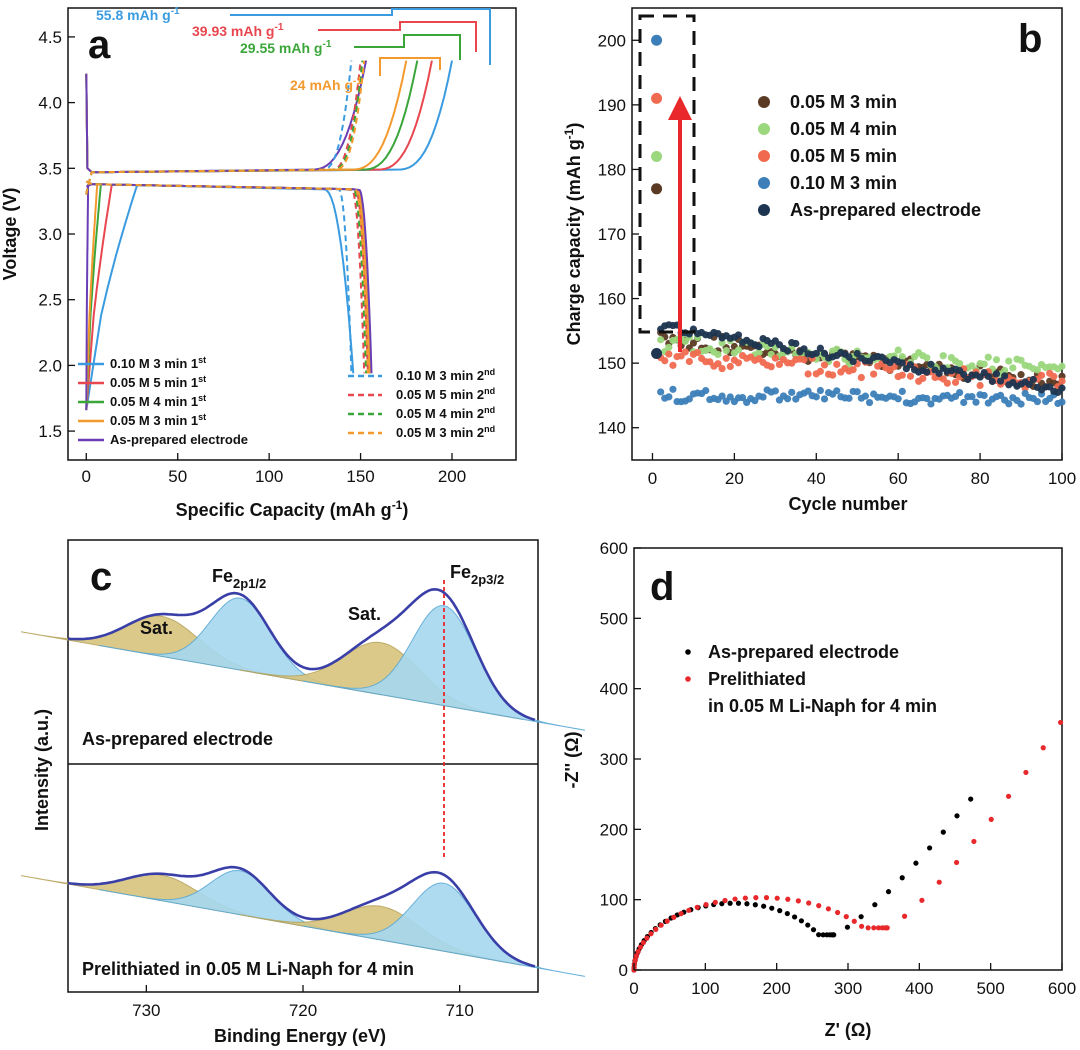 The height and width of the screenshot is (1050, 1080). I want to click on y-tick-label: 200, so click(614, 829).